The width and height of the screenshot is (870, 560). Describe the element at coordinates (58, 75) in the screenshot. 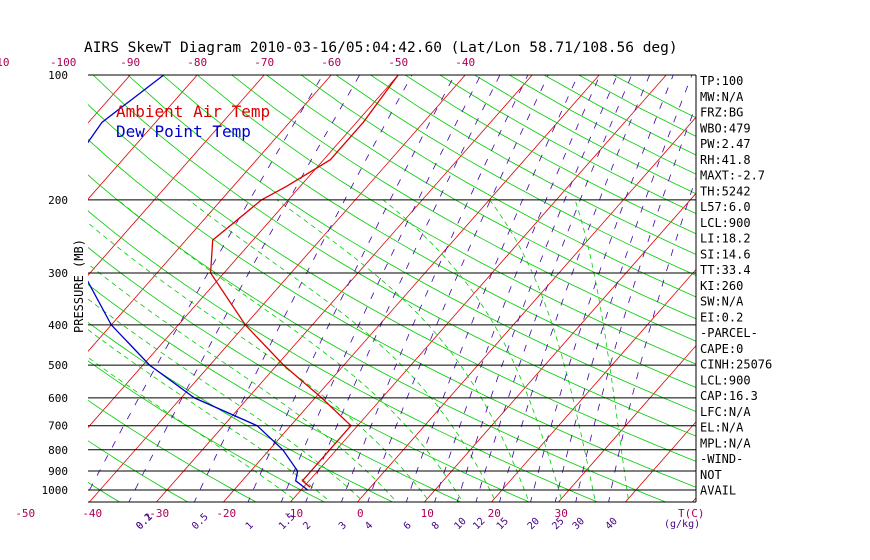

I see `pressure-tick-label: 100` at that location.